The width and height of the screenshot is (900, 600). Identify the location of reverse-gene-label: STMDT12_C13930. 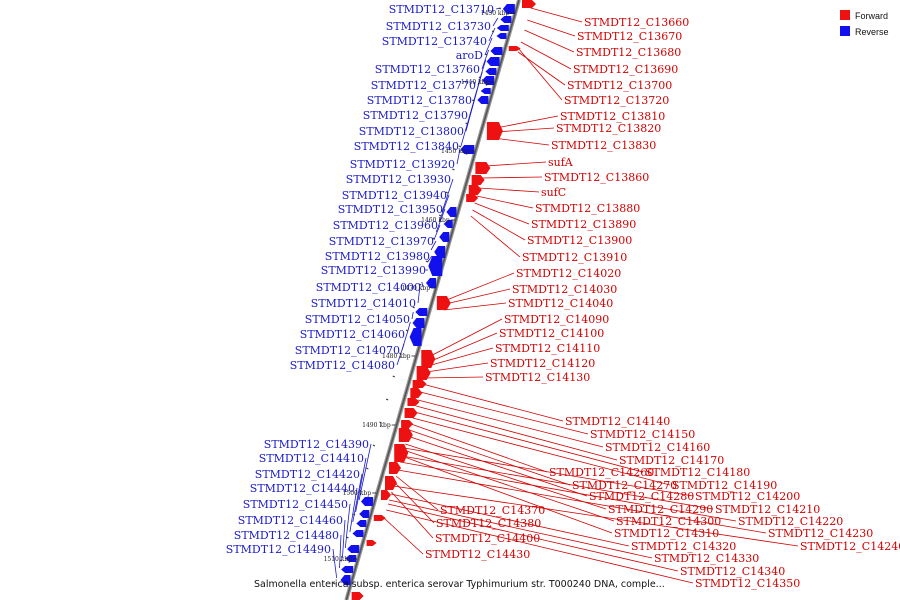
(398, 179).